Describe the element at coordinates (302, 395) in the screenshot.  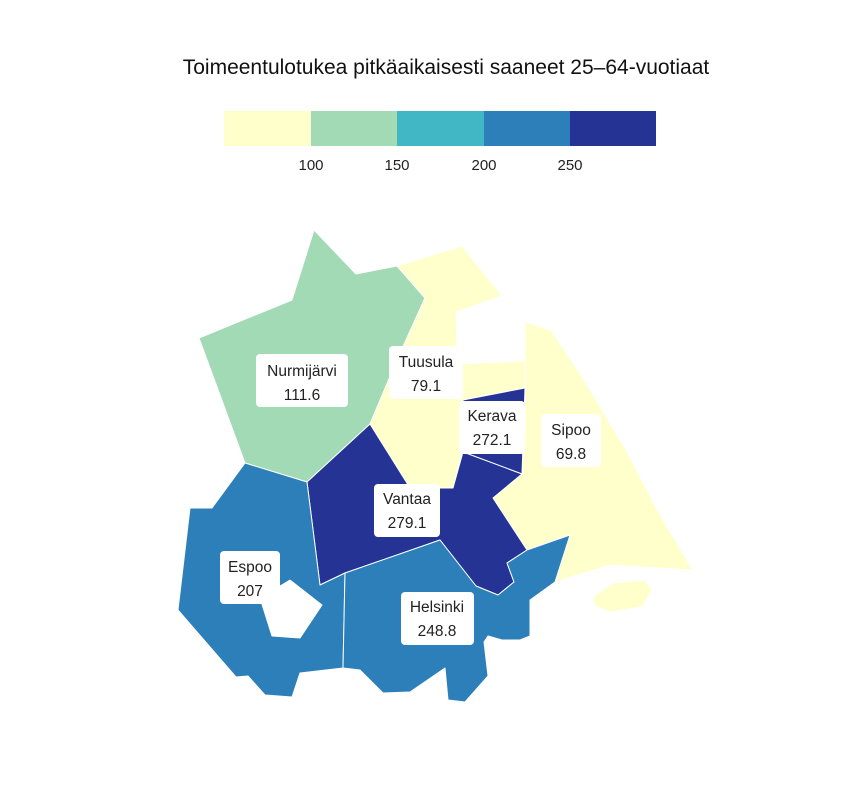
I see `label-value: 111.6` at that location.